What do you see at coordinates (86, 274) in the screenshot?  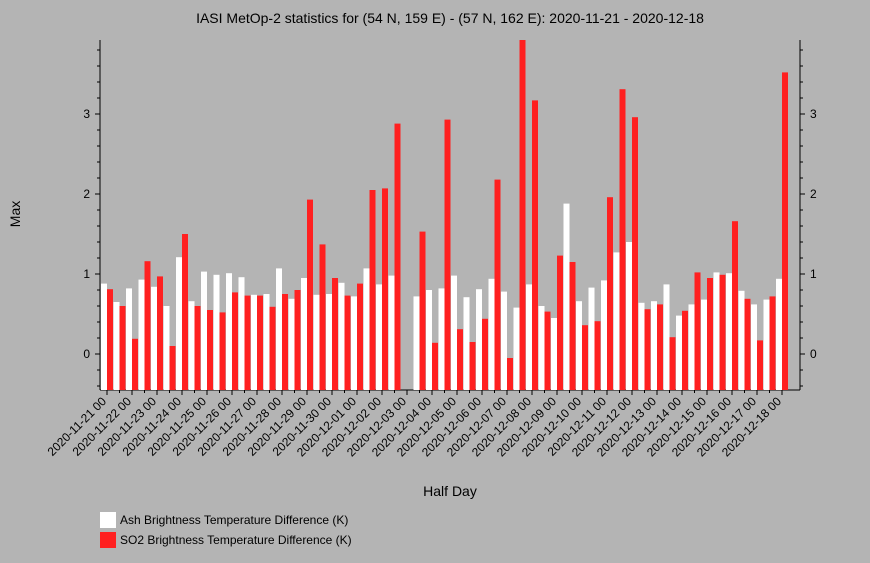 I see `y-tick-label-left: 1` at bounding box center [86, 274].